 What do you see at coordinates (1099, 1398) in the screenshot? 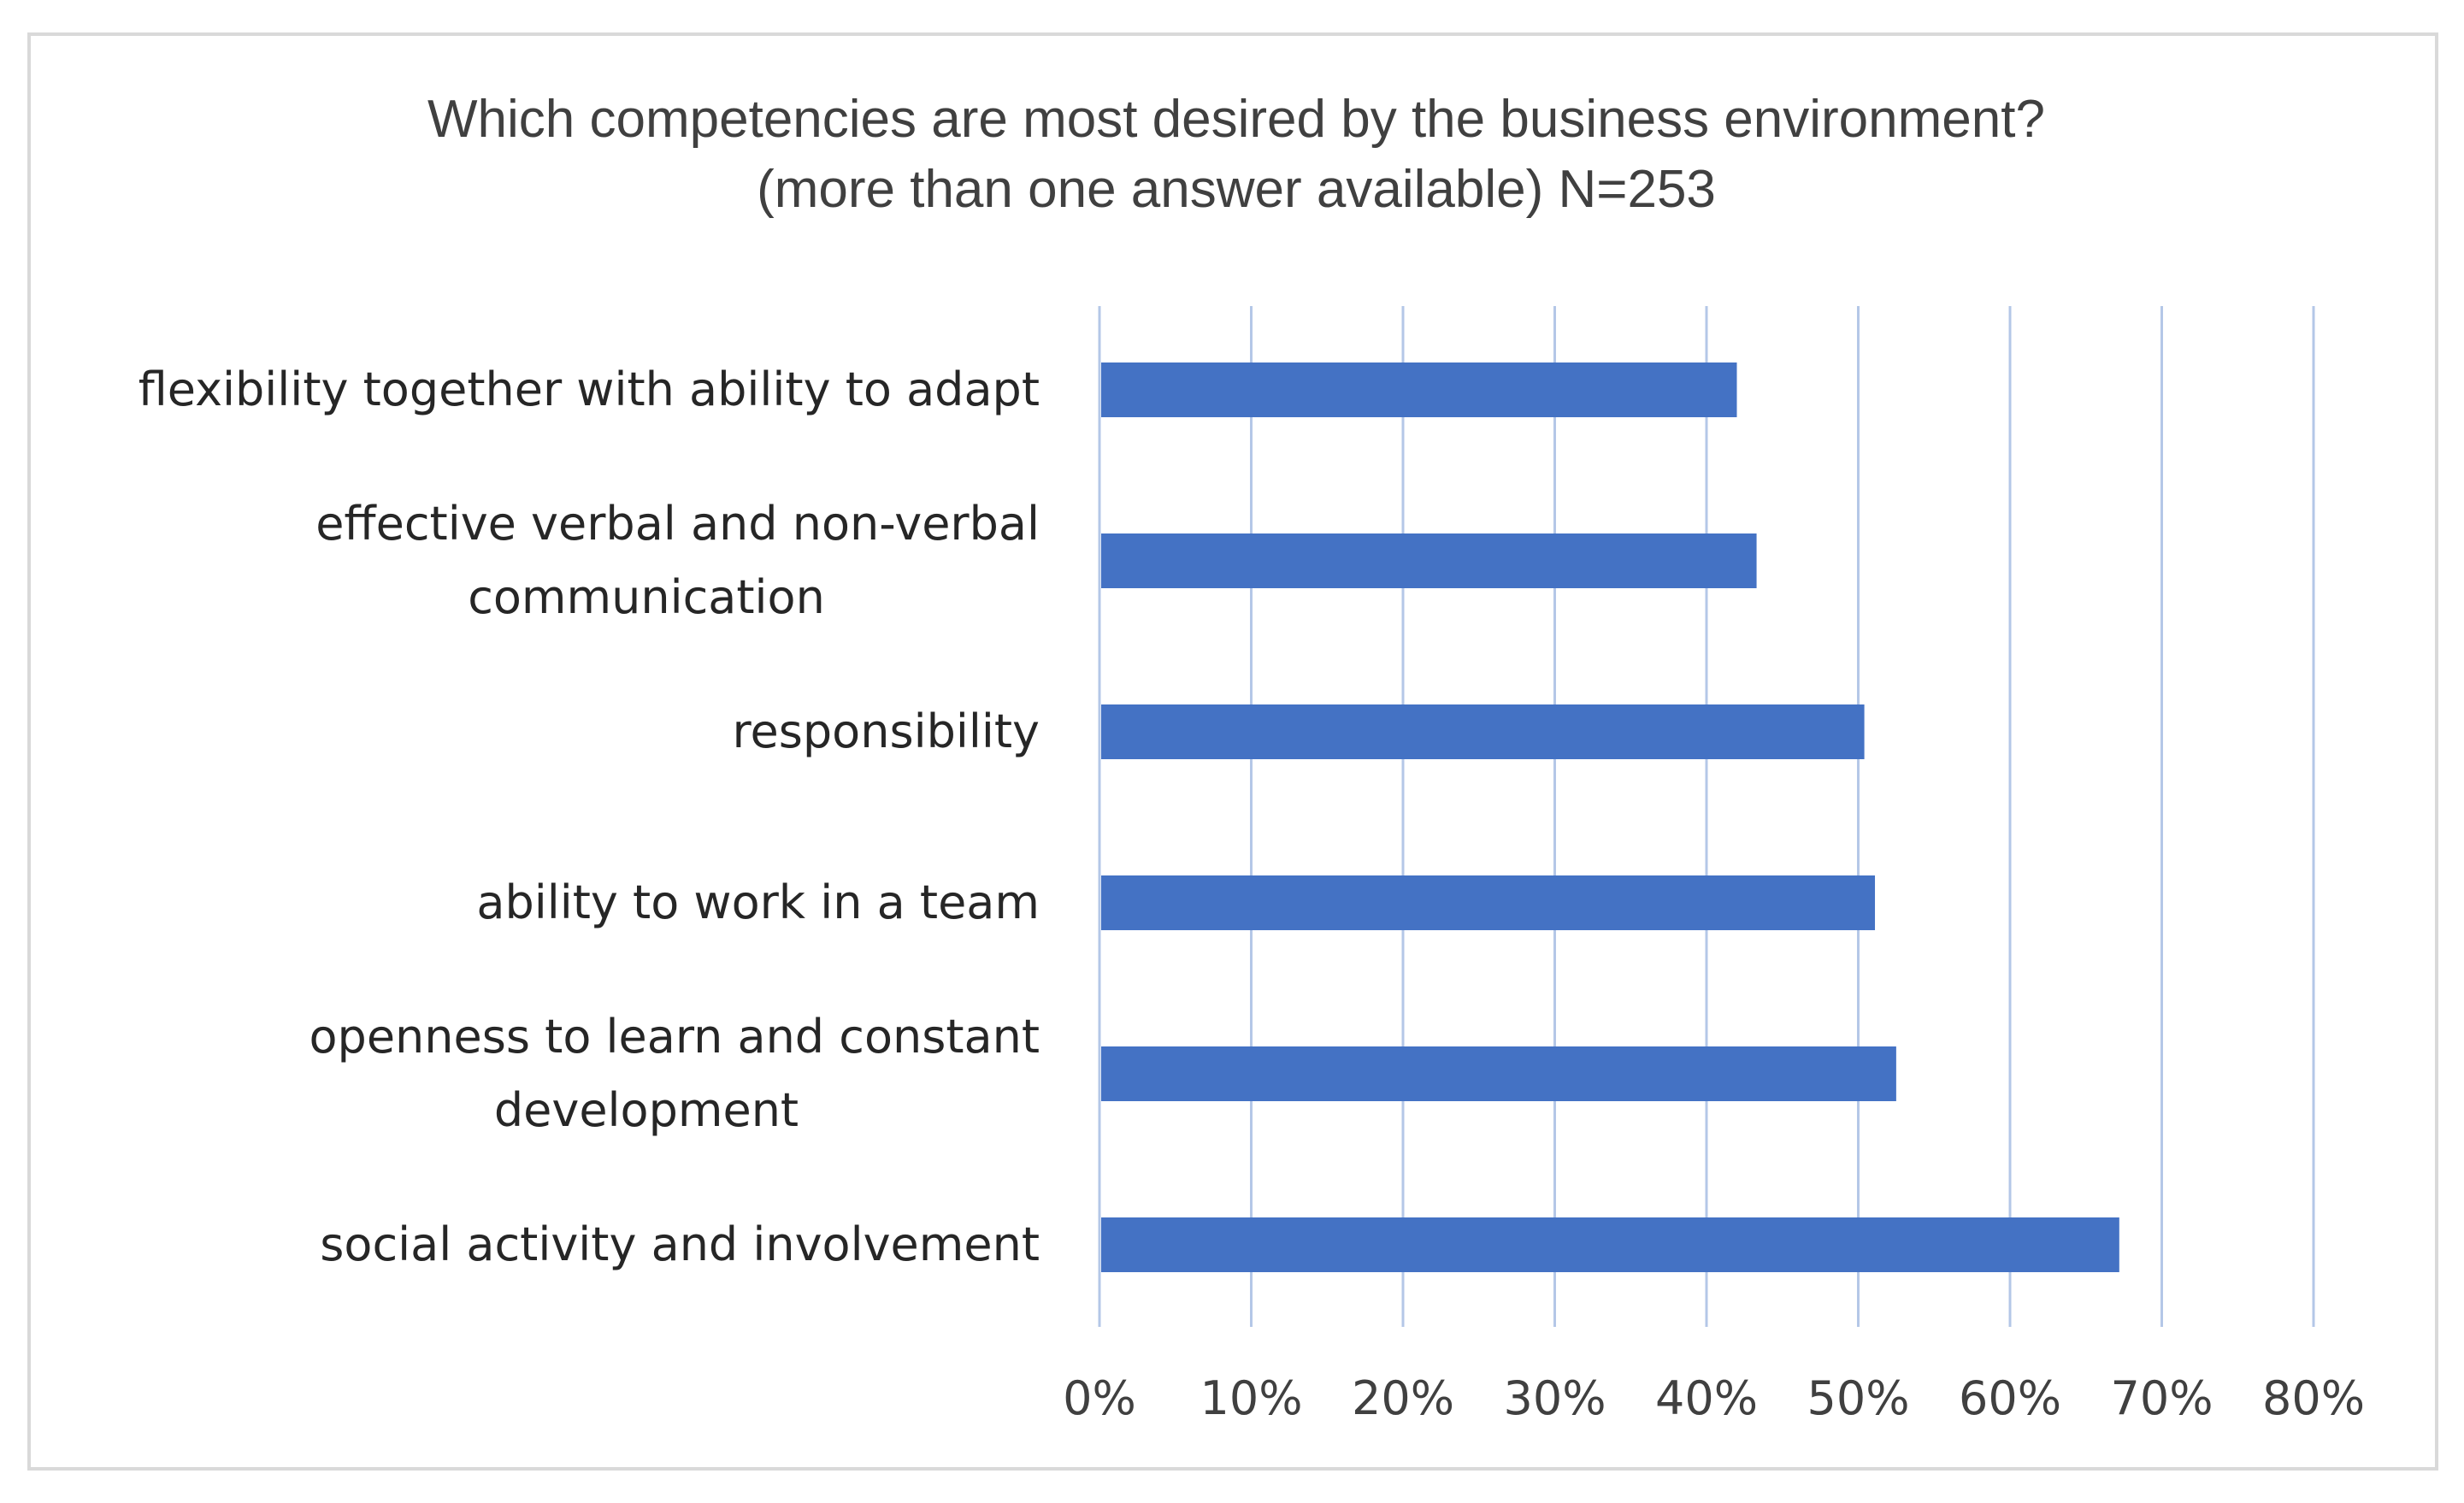
I see `x-tick-label-0: 0%` at bounding box center [1099, 1398].